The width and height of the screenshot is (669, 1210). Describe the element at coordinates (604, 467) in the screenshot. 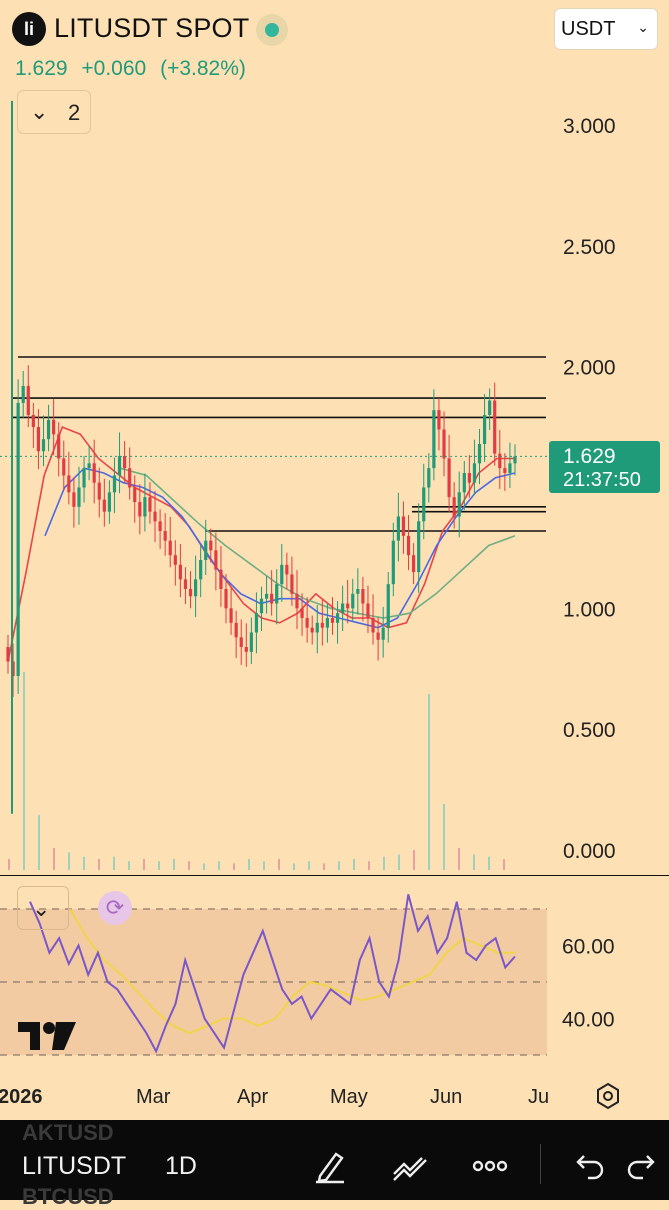

I see `current-price-tag: 1.629 21:37:50` at that location.